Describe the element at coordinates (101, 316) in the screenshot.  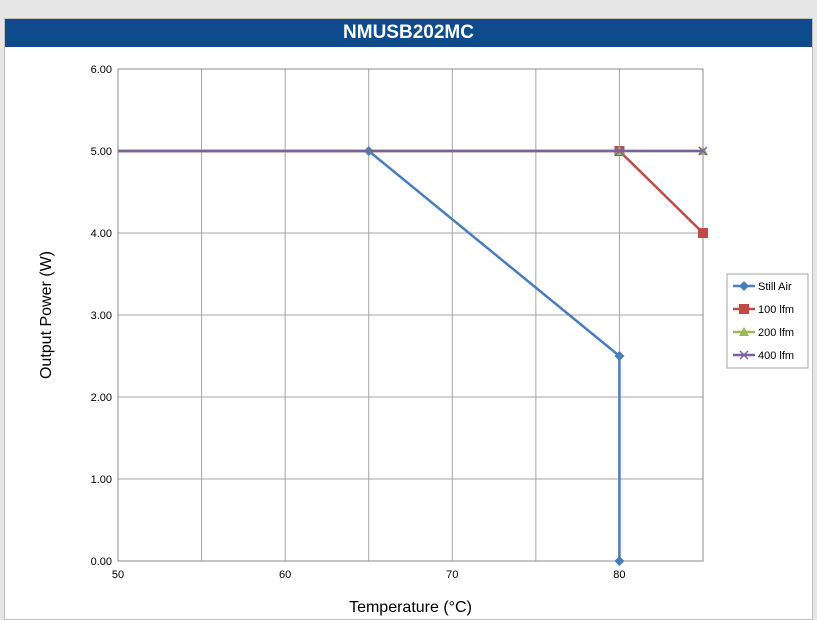
I see `y-tick-label: 3.00` at that location.